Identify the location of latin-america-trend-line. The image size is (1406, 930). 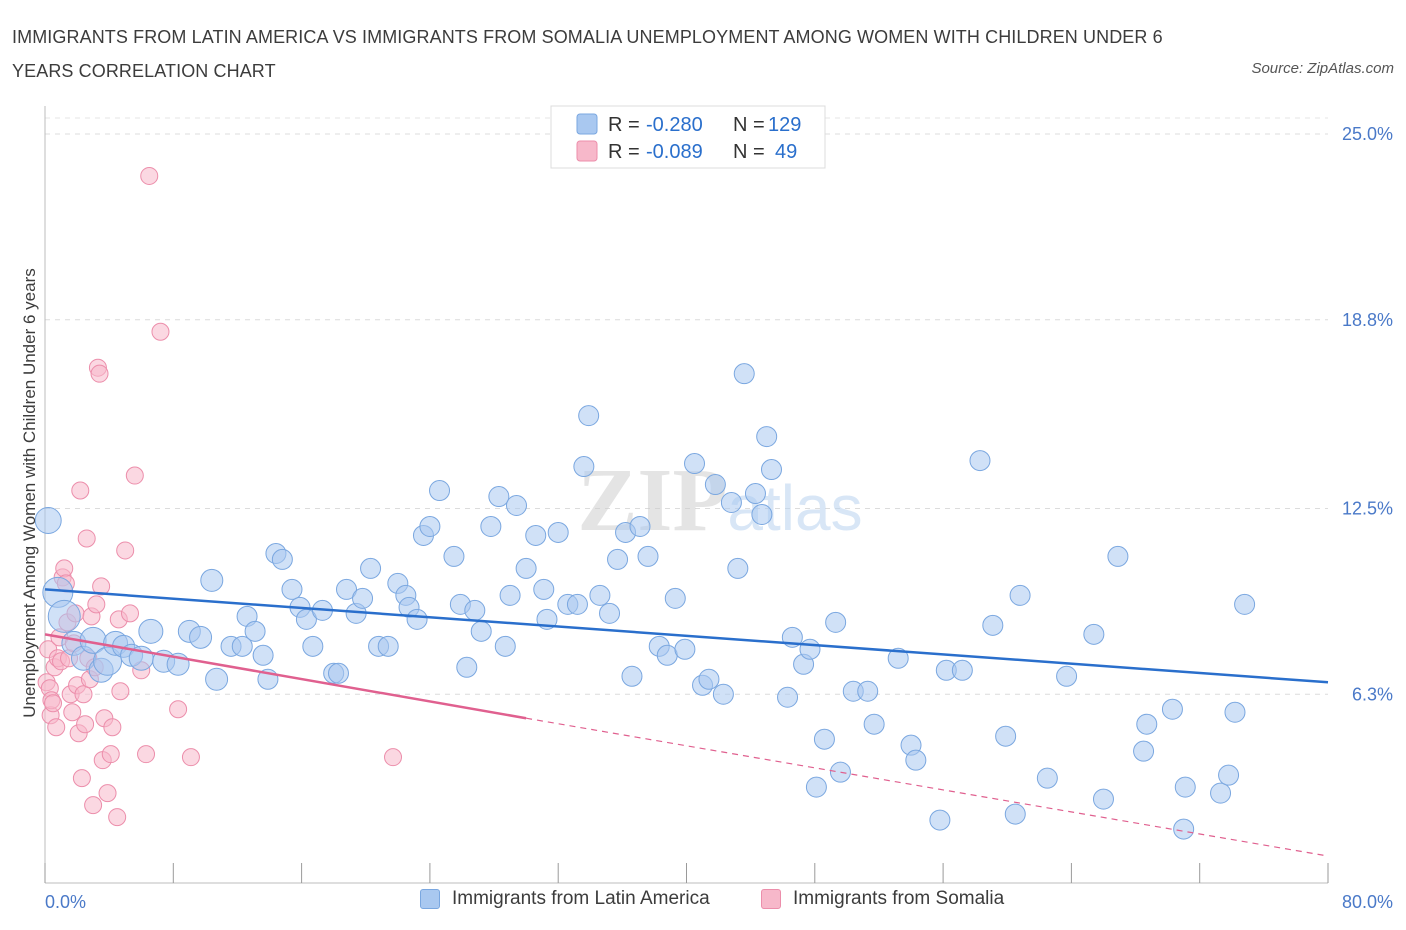
(686, 636).